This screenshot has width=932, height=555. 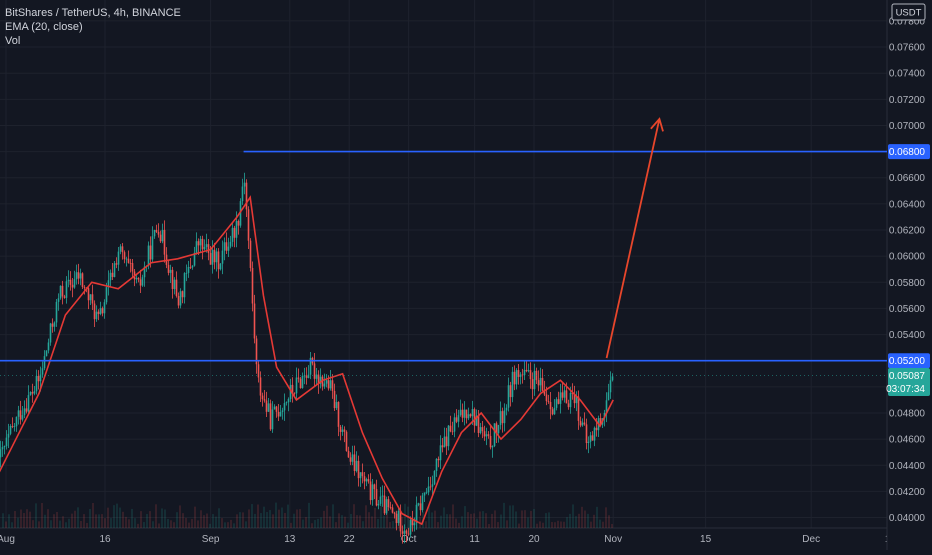 I want to click on ema-indicator-label: EMA (20, close), so click(x=44, y=27).